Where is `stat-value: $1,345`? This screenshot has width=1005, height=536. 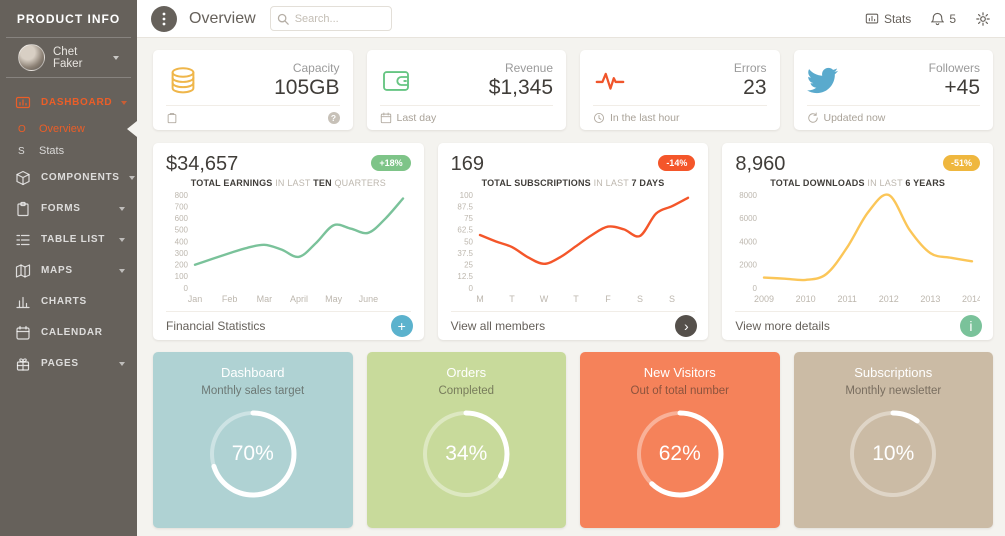 stat-value: $1,345 is located at coordinates (520, 87).